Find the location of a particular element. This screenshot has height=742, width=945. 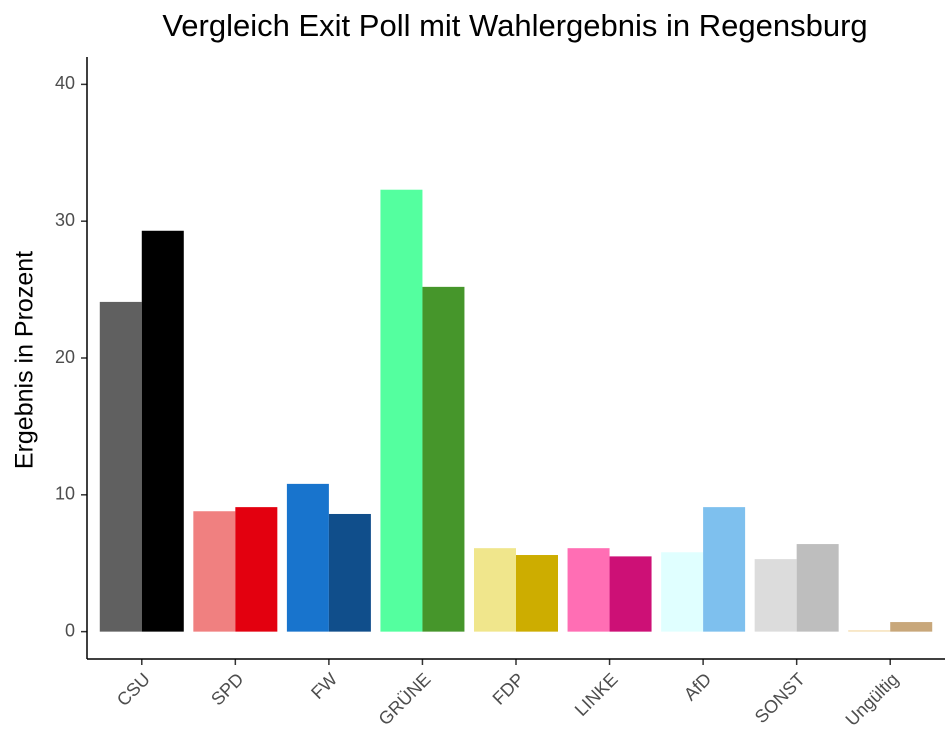

y-tick-label: 20 is located at coordinates (65, 357).